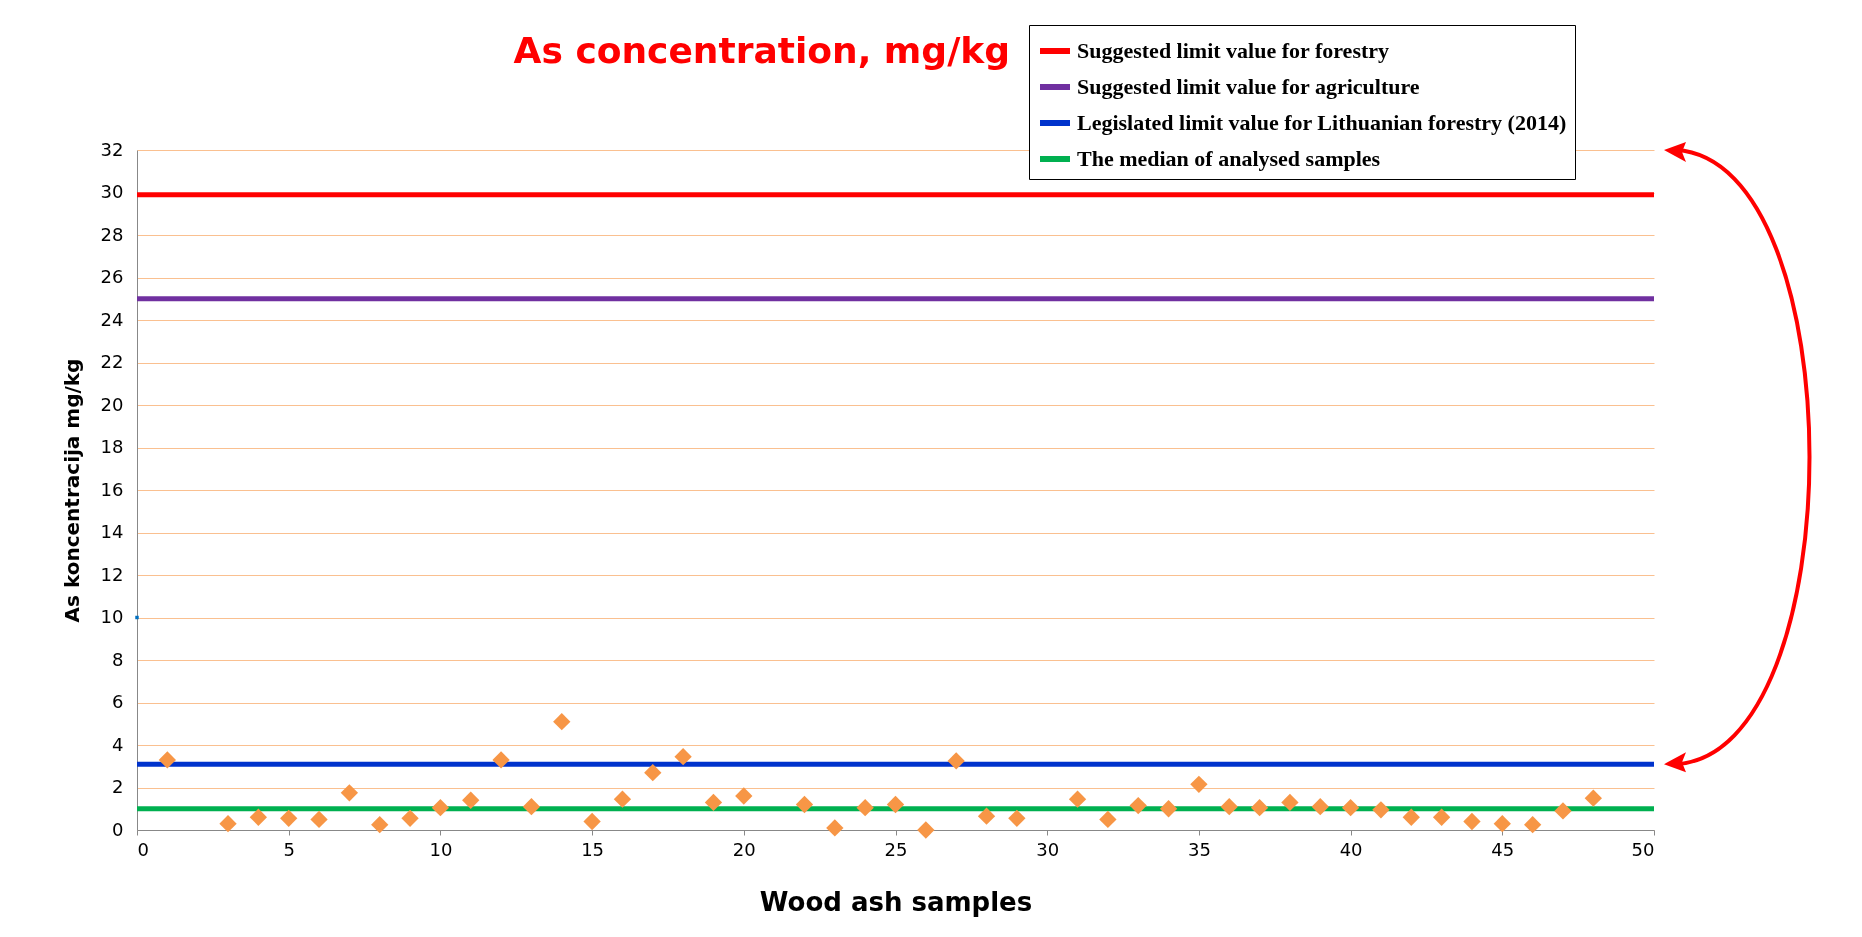 The height and width of the screenshot is (937, 1862). I want to click on x-tick-label: 10, so click(441, 849).